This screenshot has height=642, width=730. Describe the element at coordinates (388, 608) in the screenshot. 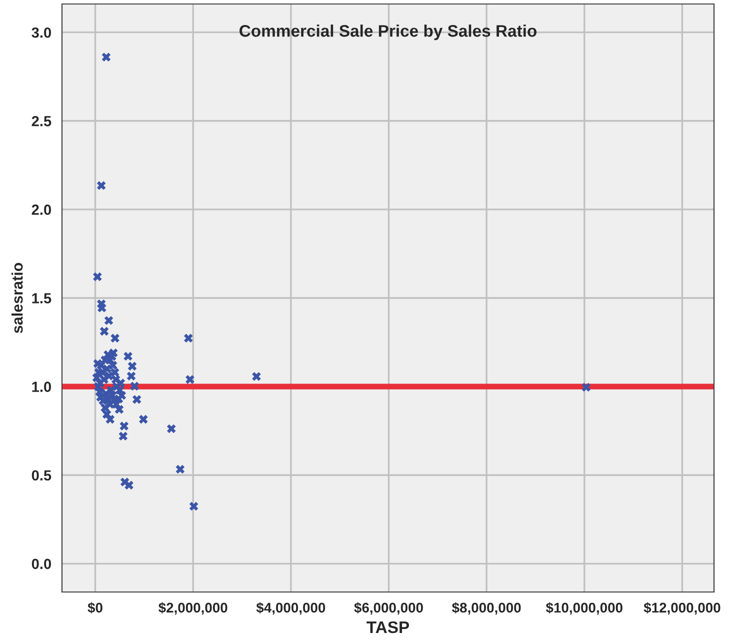

I see `x-tick-label: $6,000,000` at that location.